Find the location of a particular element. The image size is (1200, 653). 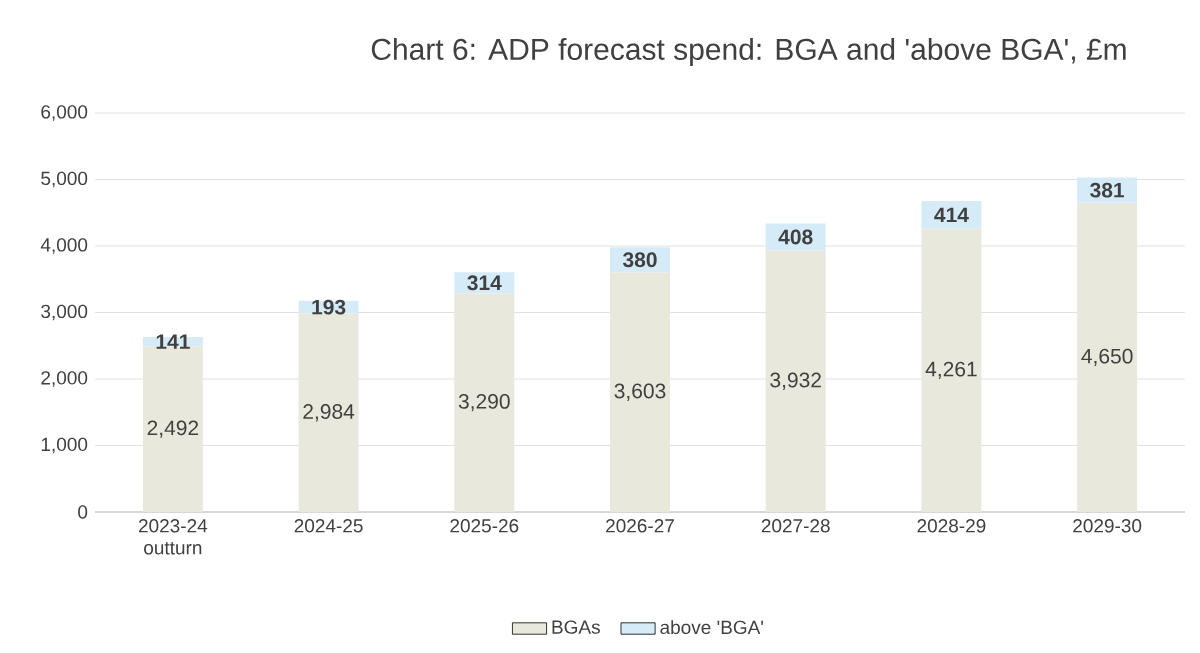

data-label: 4,261 is located at coordinates (951, 370).